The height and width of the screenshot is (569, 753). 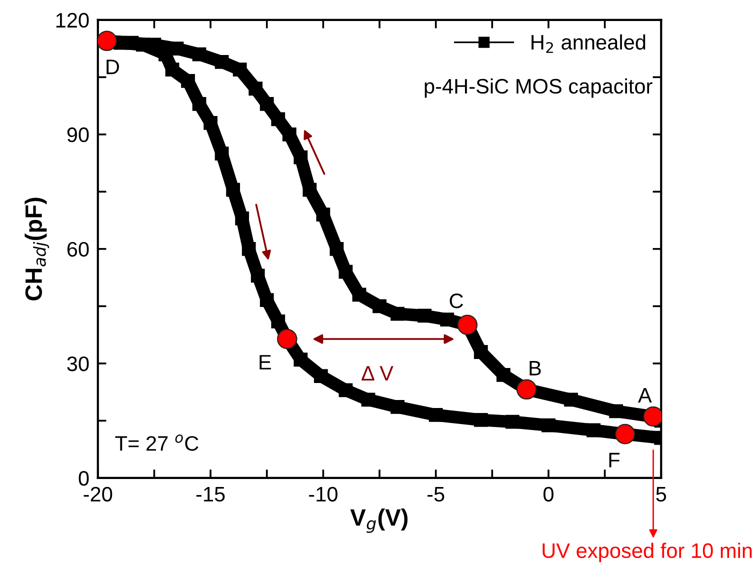 I want to click on x-tick-label: -5, so click(x=436, y=494).